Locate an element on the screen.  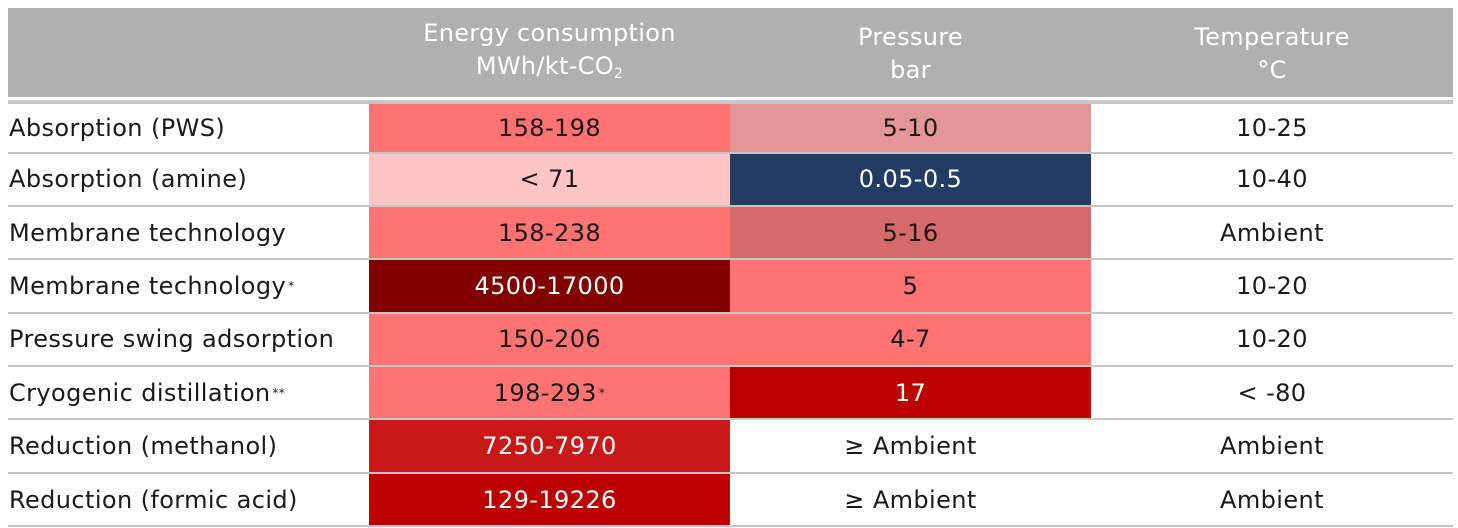
row-energy-cell: 158-198 is located at coordinates (549, 128).